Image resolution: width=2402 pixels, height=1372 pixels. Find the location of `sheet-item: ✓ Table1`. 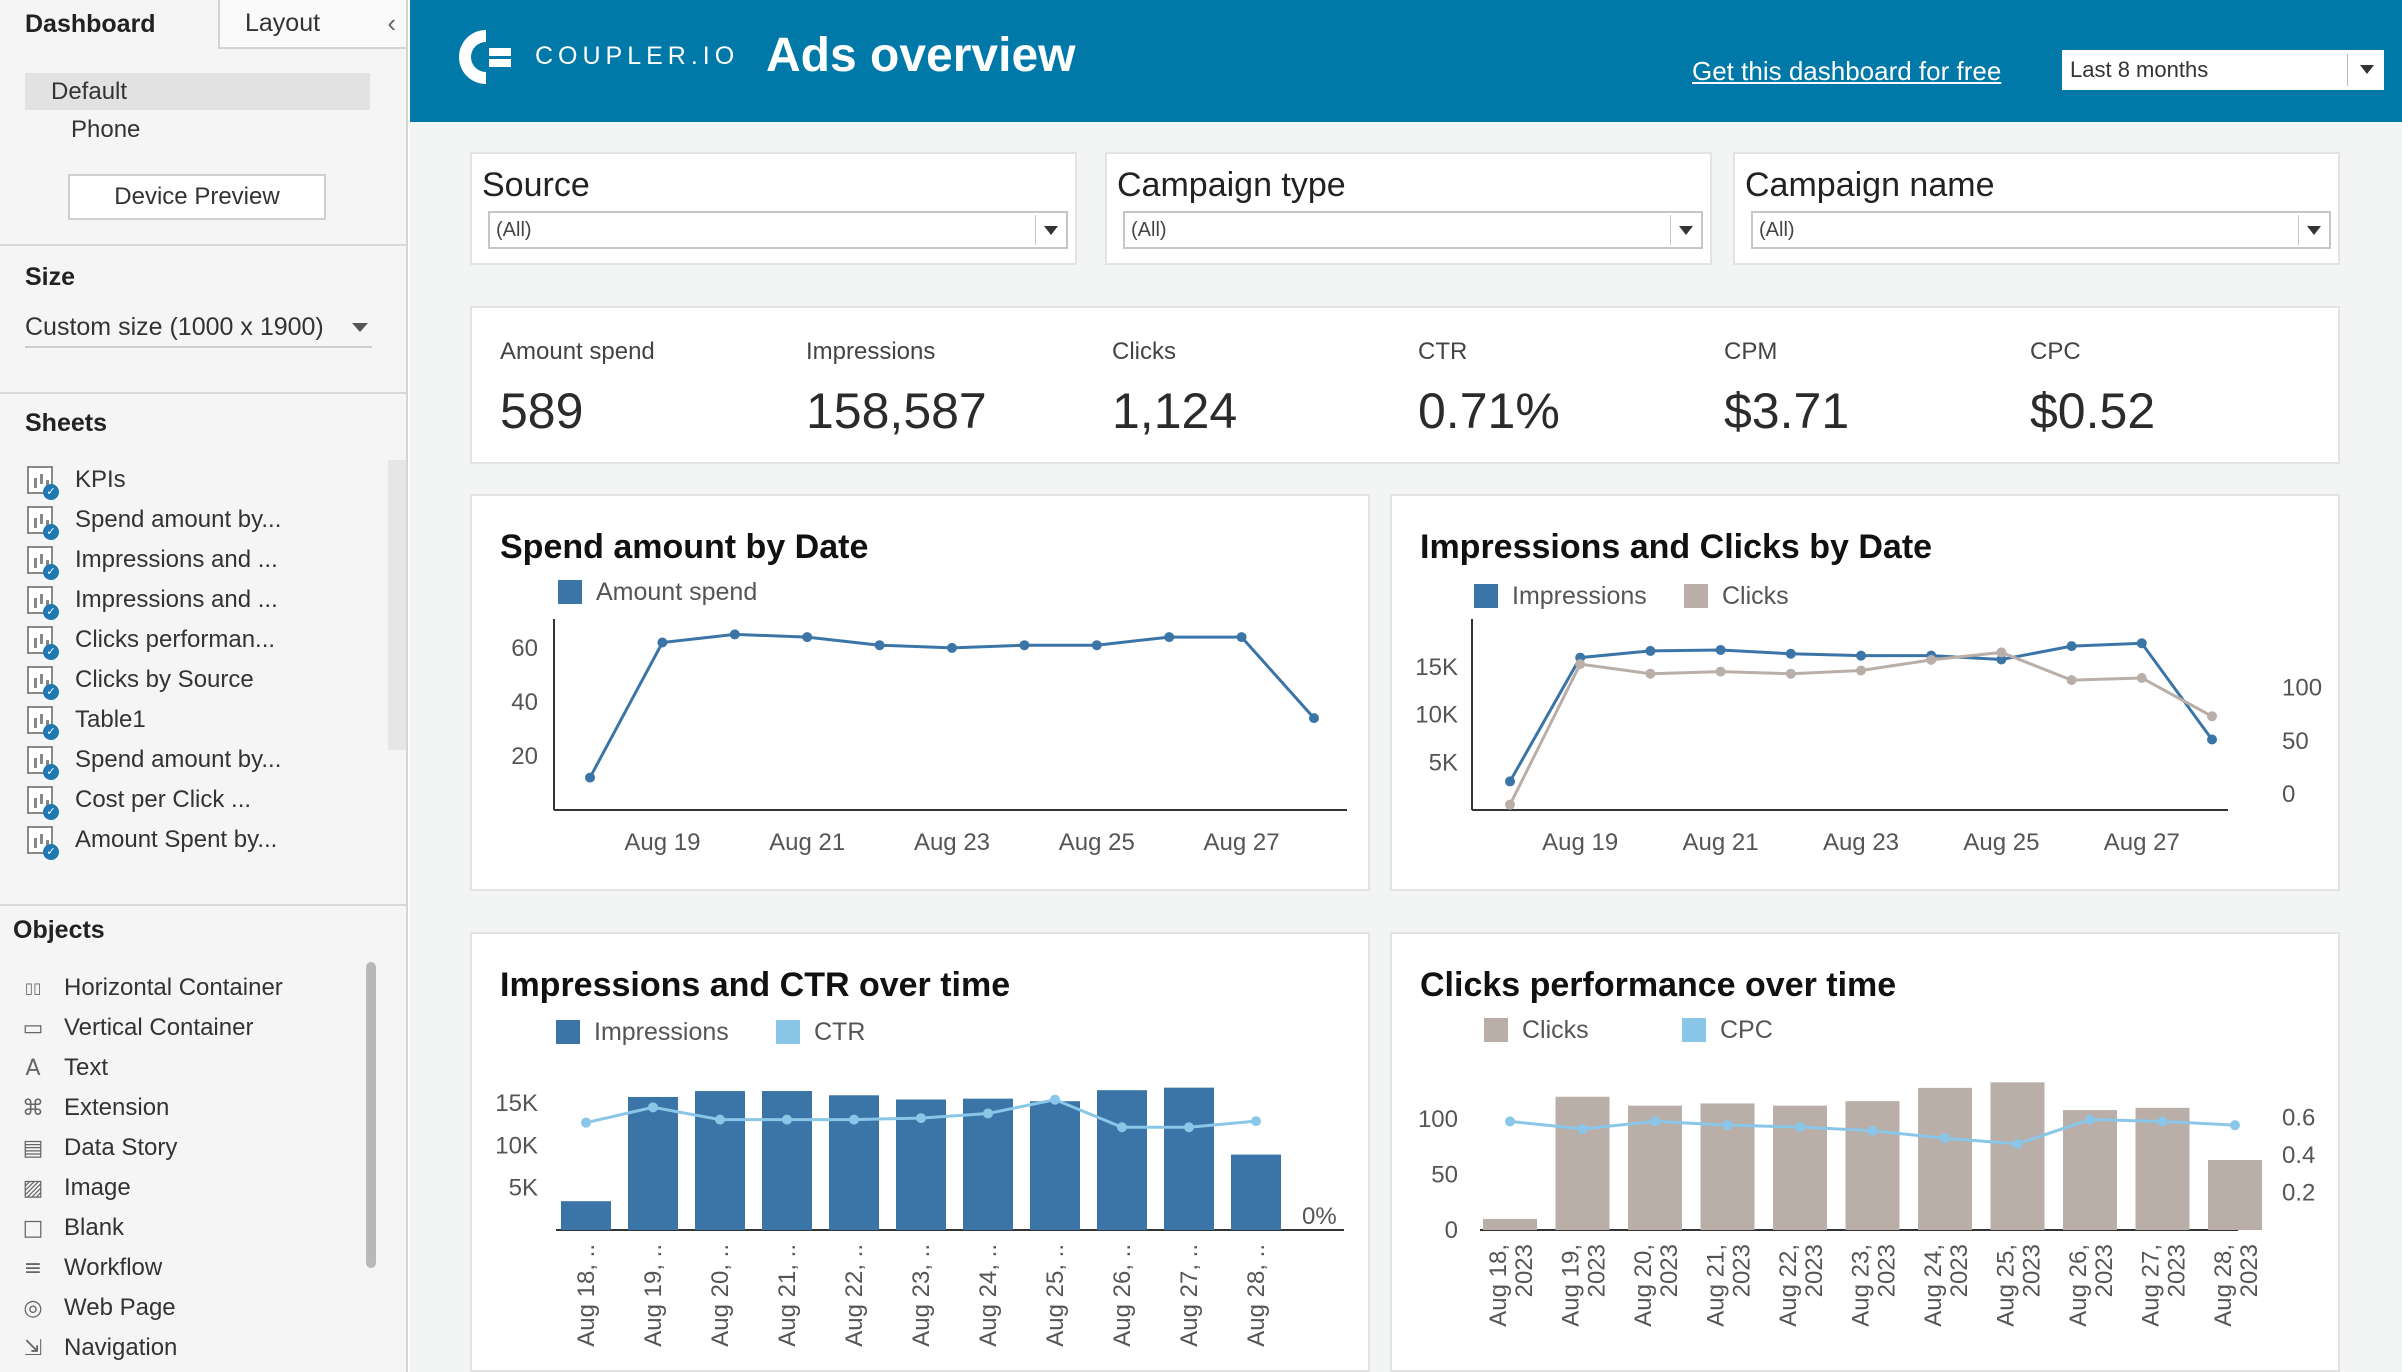

sheet-item: ✓ Table1 is located at coordinates (86, 721).